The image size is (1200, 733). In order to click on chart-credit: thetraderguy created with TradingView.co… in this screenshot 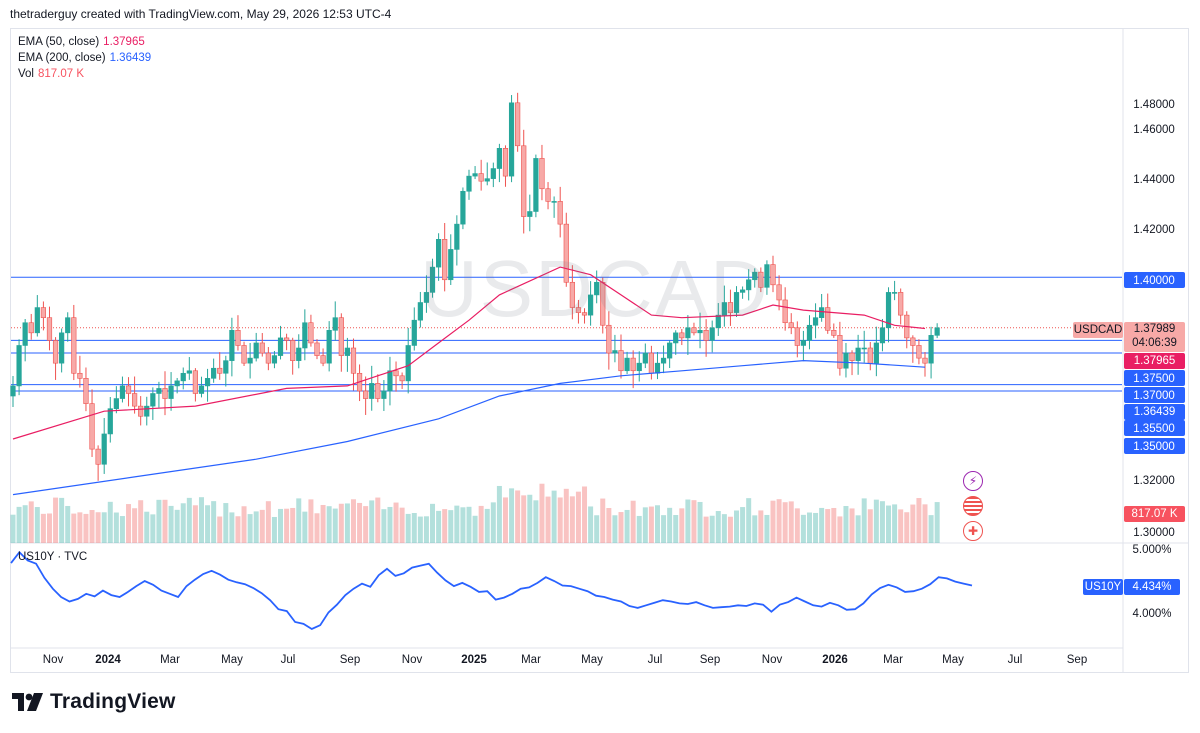, I will do `click(201, 14)`.